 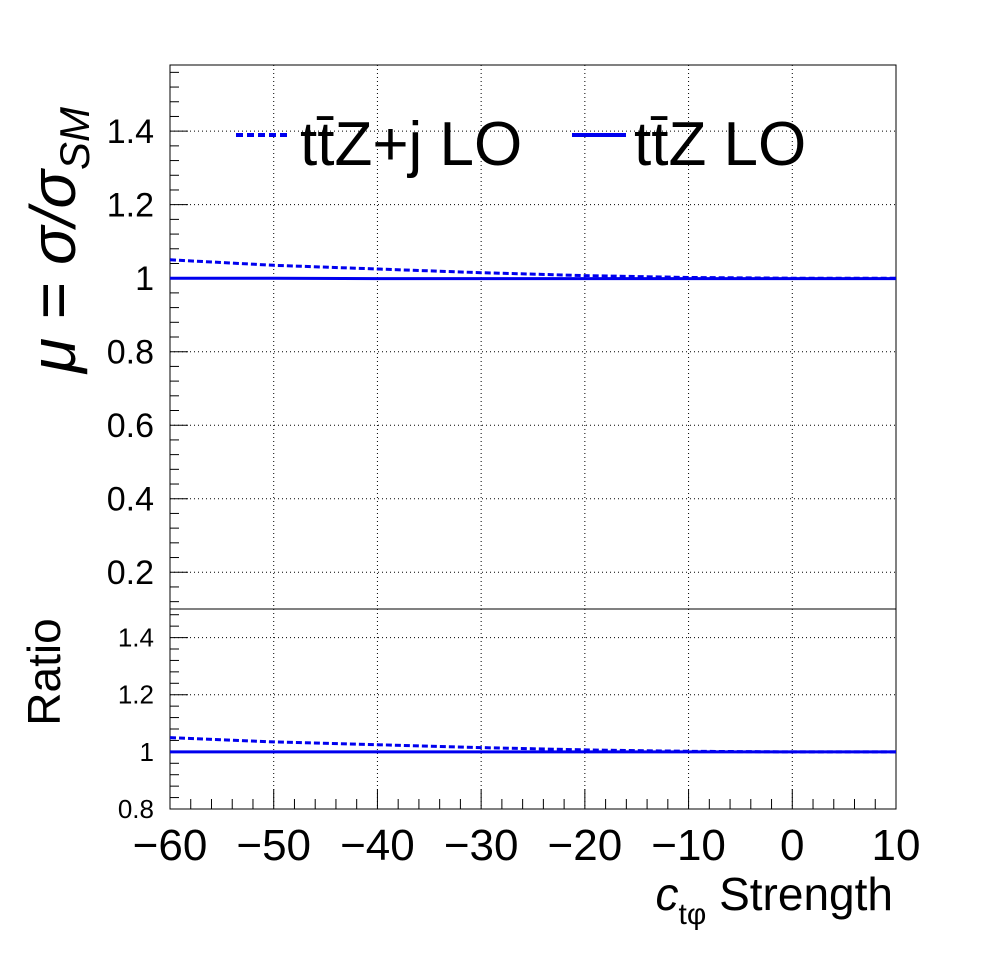 What do you see at coordinates (667, 894) in the screenshot?
I see `x-axis-title-italic: c` at bounding box center [667, 894].